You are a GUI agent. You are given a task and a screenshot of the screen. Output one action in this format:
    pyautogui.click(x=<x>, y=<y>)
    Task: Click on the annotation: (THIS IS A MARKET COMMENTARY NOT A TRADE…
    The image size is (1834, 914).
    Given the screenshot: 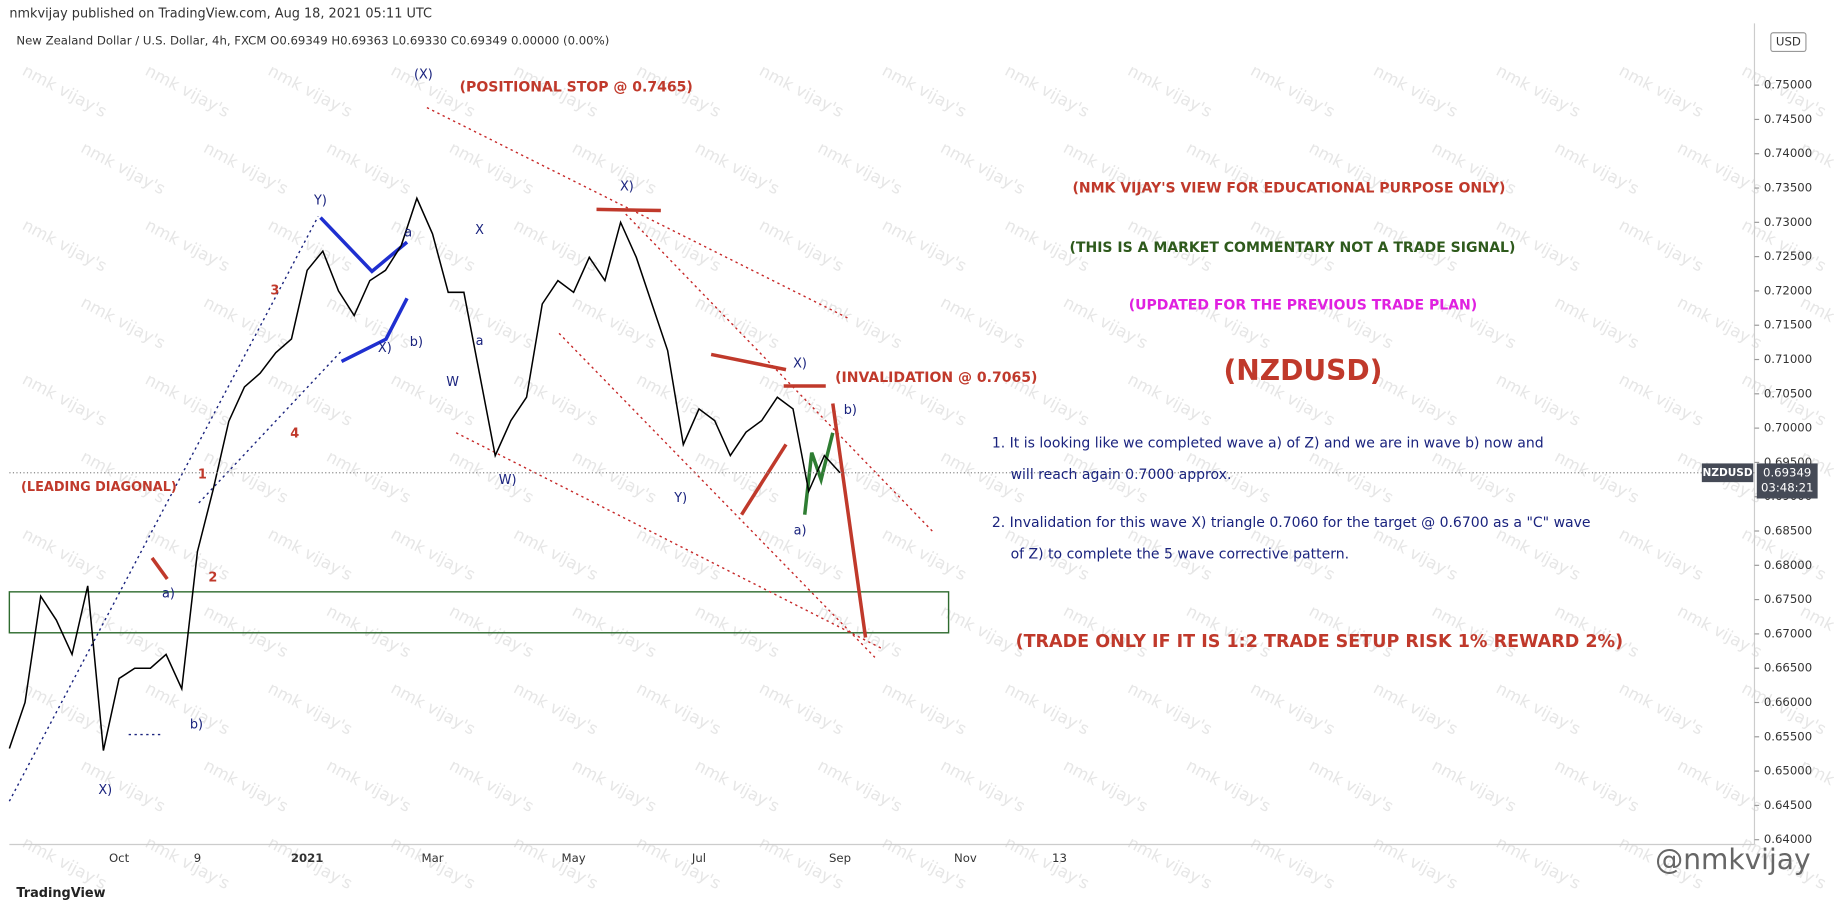 What is the action you would take?
    pyautogui.click(x=1293, y=248)
    